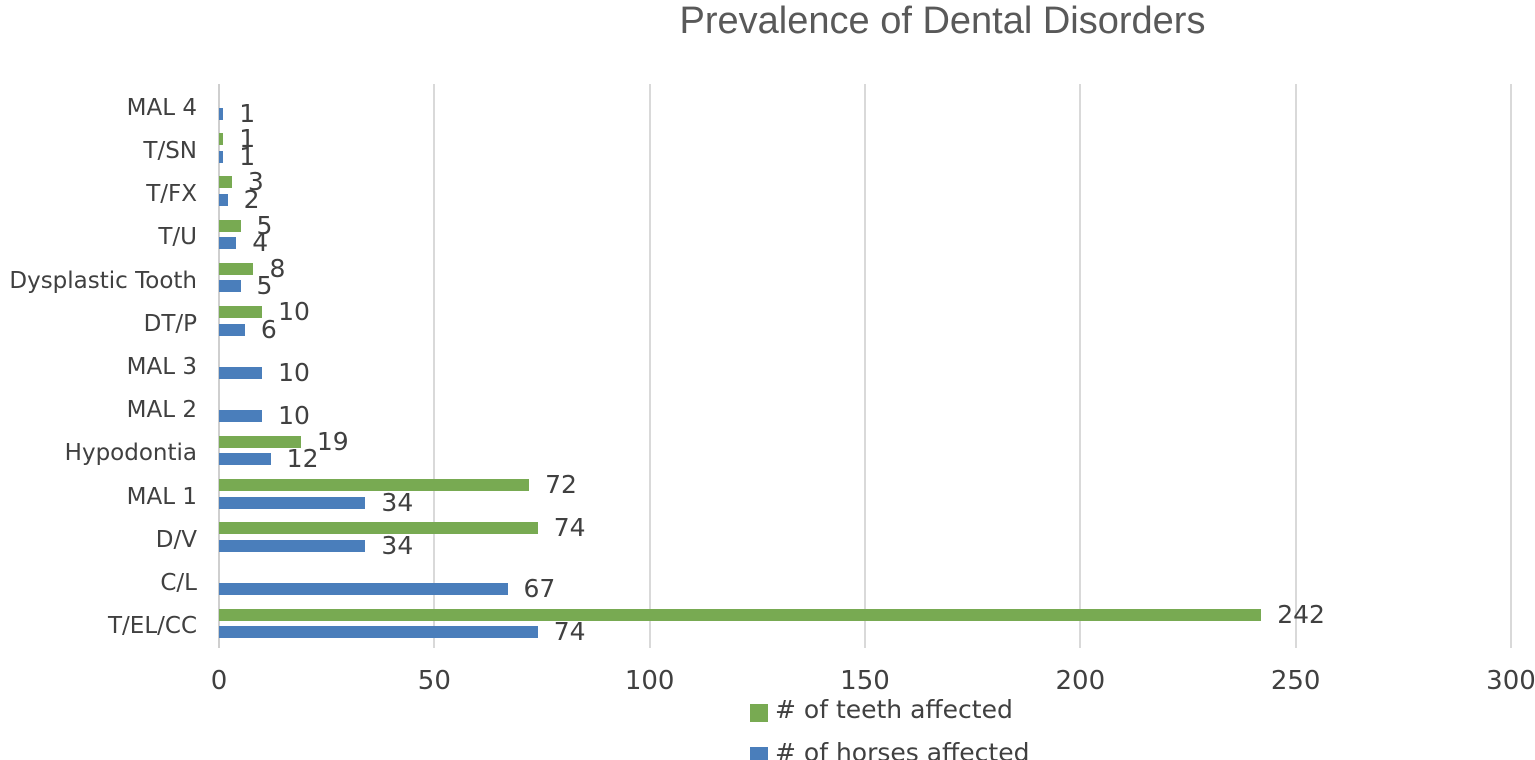 The width and height of the screenshot is (1535, 760). I want to click on category-label: DT/P, so click(170, 323).